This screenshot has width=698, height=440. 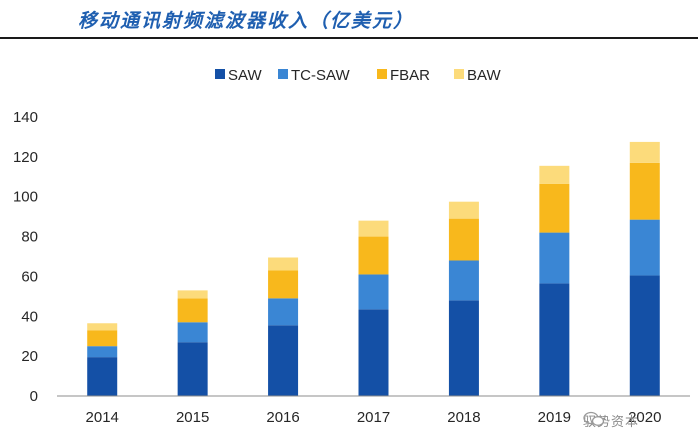 What do you see at coordinates (283, 74) in the screenshot?
I see `legend-swatch-tc-saw` at bounding box center [283, 74].